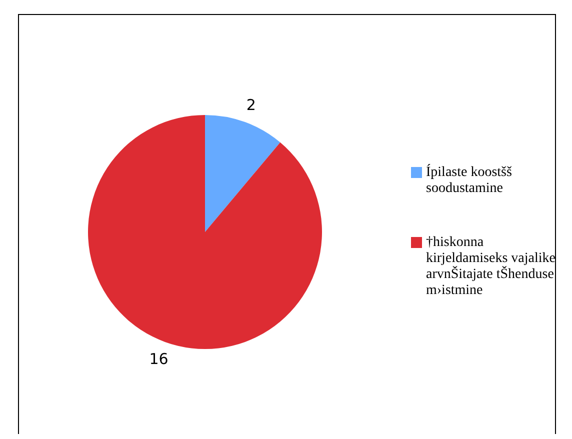 This screenshot has width=572, height=439. Describe the element at coordinates (491, 267) in the screenshot. I see `legend-label: †hiskonna kirjeldamiseks vajalike arvnŠitajate tŠhenduse m›istmine` at that location.